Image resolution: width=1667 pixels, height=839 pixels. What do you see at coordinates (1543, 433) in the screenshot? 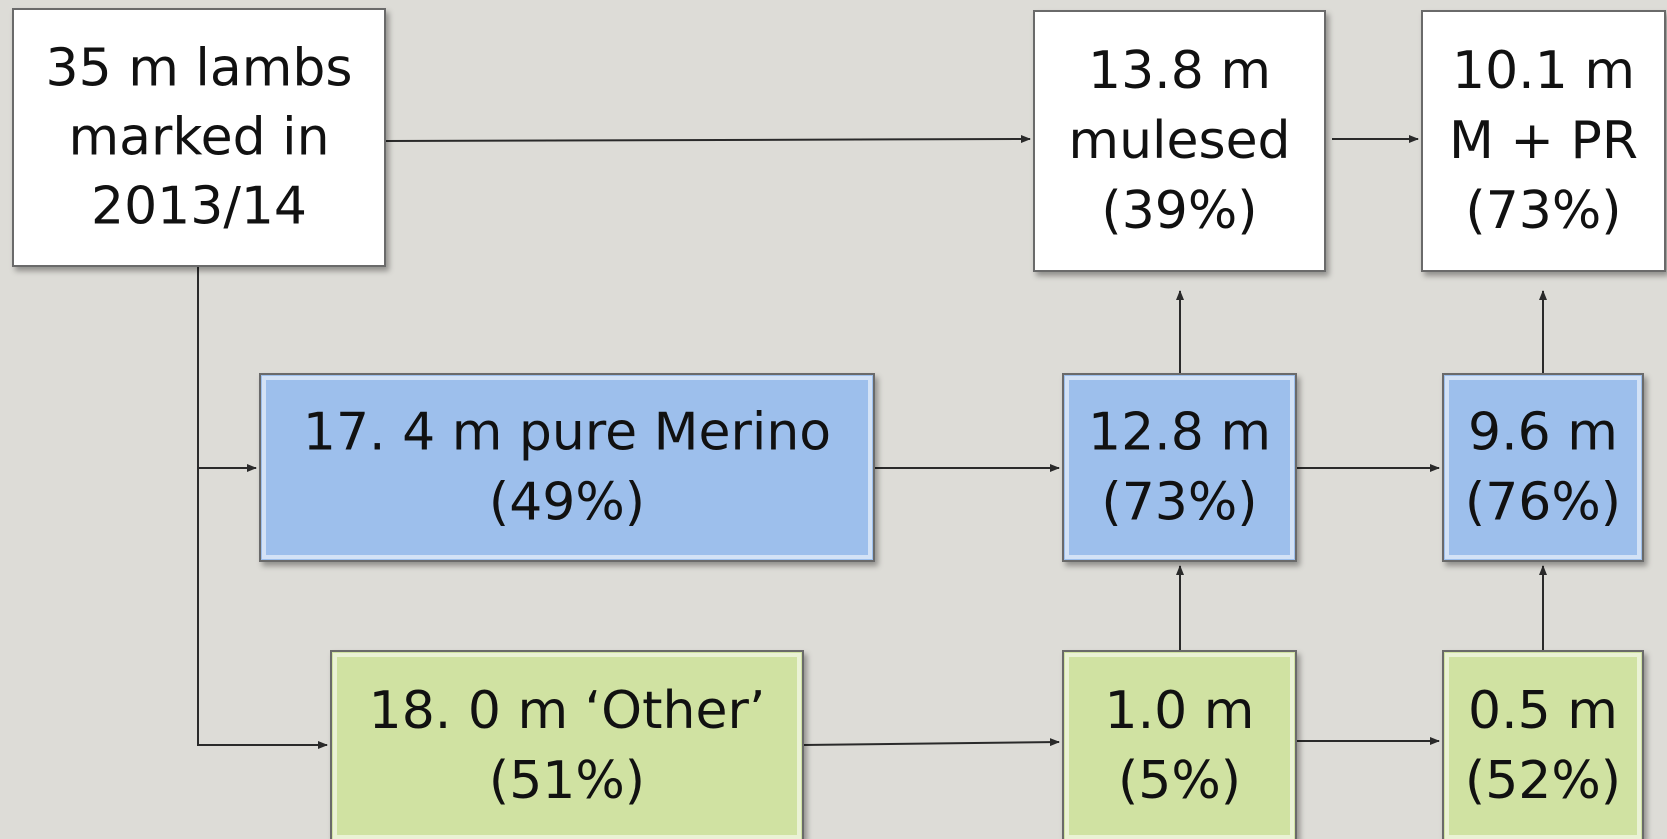
I see `node-label: 9.6 m` at bounding box center [1543, 433].